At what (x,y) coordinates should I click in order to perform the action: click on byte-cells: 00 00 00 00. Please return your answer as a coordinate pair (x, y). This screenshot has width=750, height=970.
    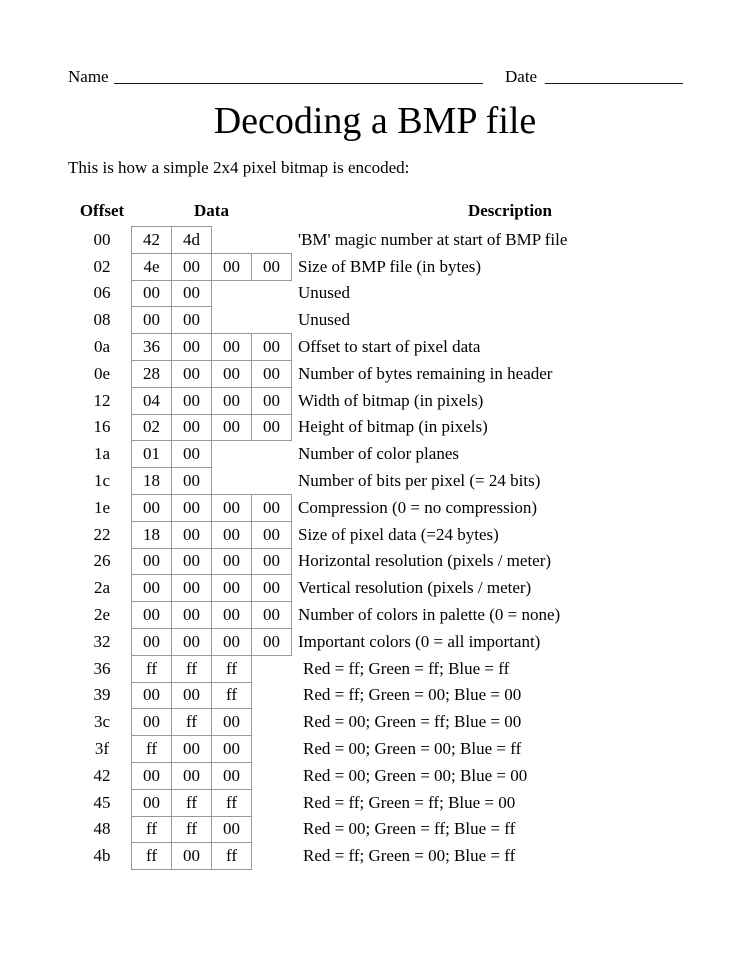
    Looking at the image, I should click on (211, 641).